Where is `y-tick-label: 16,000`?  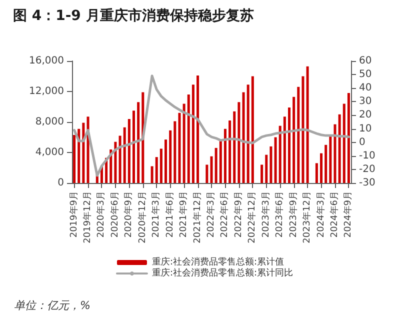
y-tick-label: 16,000 is located at coordinates (46, 61).